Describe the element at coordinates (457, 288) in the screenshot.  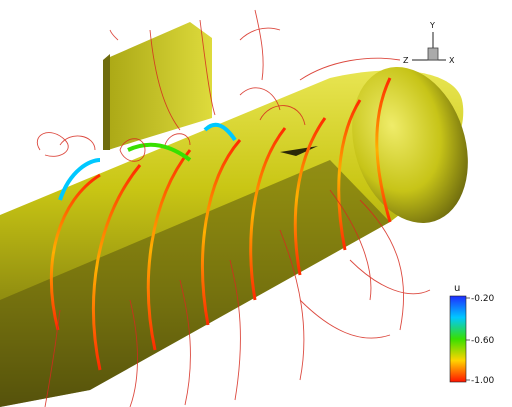
I see `colorbar-title: u` at that location.